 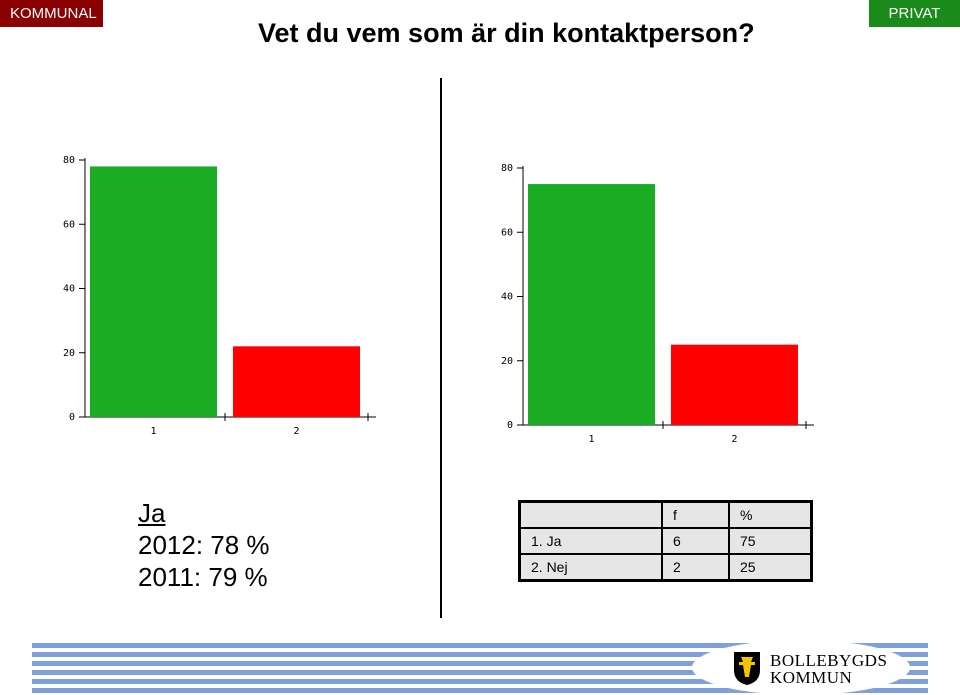 I want to click on table-cell: 2. Nej, so click(x=590, y=567).